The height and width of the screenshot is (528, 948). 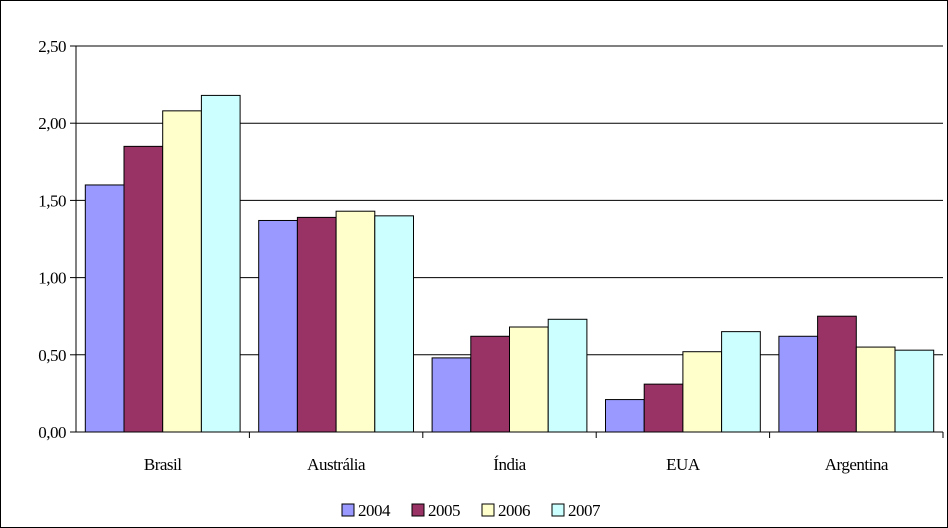 I want to click on bar-eua-2006, so click(x=702, y=392).